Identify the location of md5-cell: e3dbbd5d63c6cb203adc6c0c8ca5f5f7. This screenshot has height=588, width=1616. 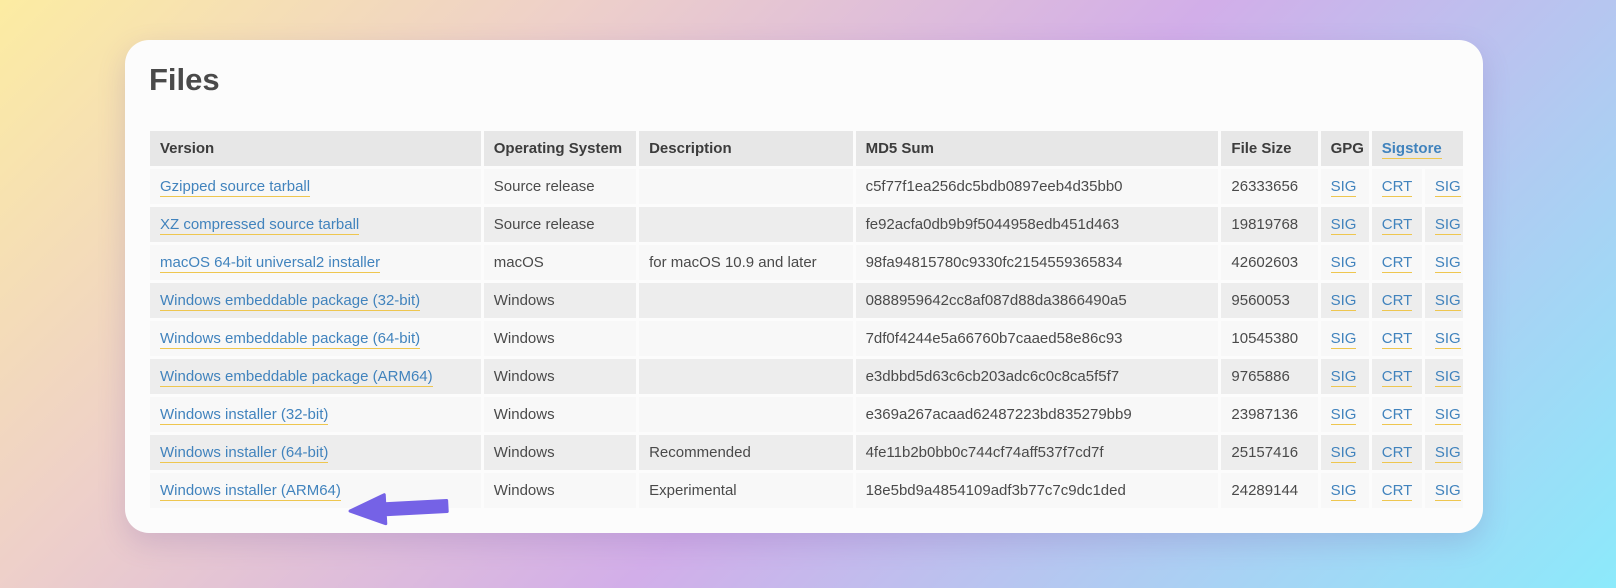
(1037, 376).